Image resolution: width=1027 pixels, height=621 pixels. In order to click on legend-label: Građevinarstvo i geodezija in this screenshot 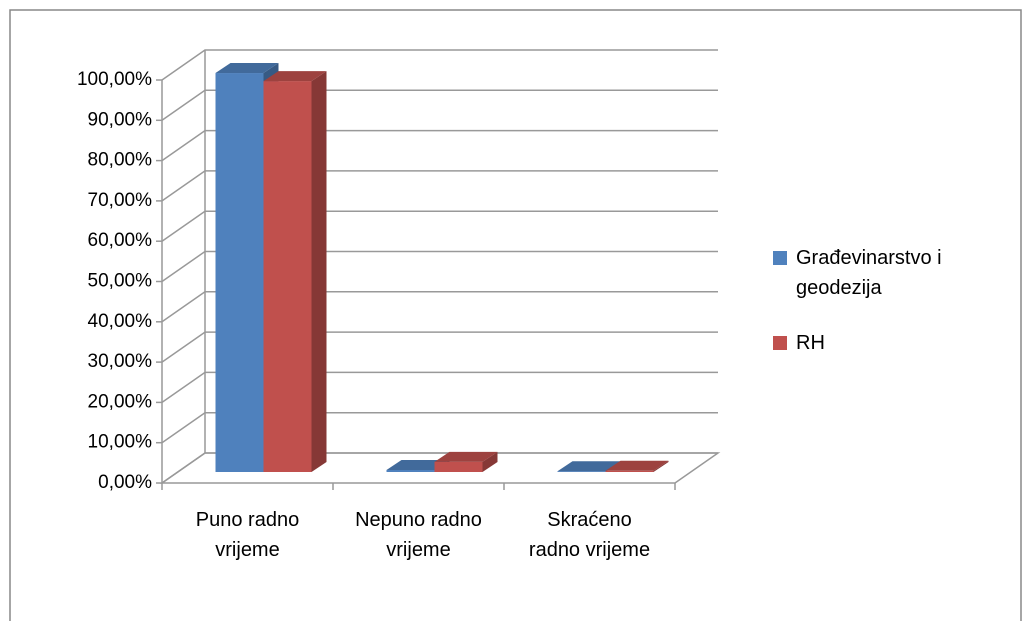, I will do `click(869, 273)`.